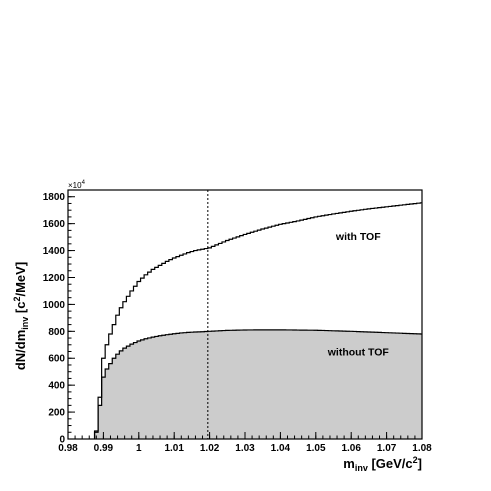  Describe the element at coordinates (422, 448) in the screenshot. I see `x-tick-label: 1.08` at that location.